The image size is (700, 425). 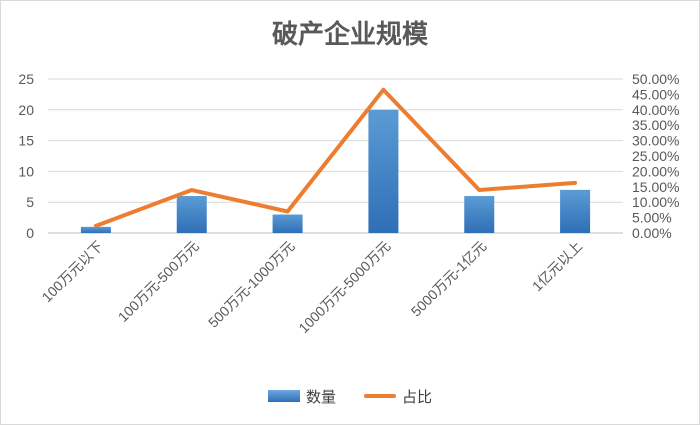 I want to click on x-tick-label: 100万元-500万元, so click(x=158, y=281).